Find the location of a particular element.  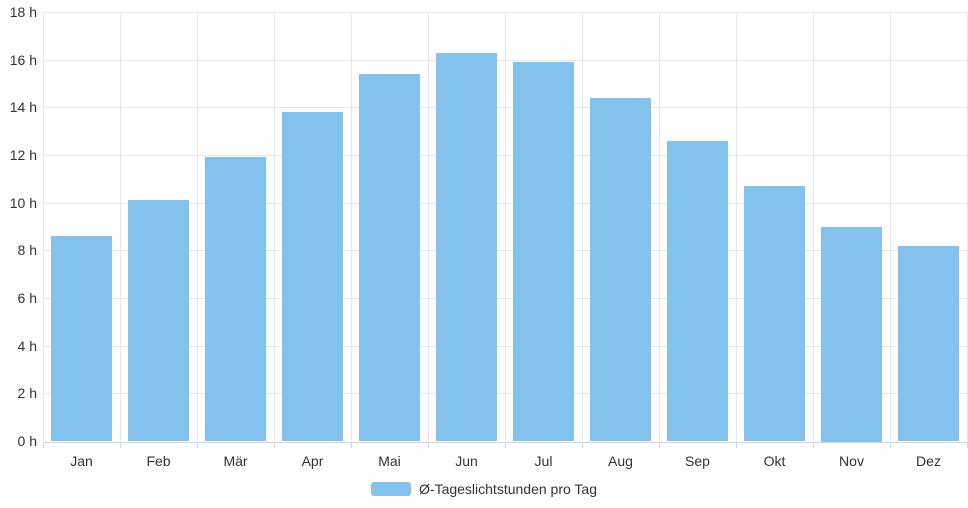

x-axis-label: Sep is located at coordinates (697, 461).